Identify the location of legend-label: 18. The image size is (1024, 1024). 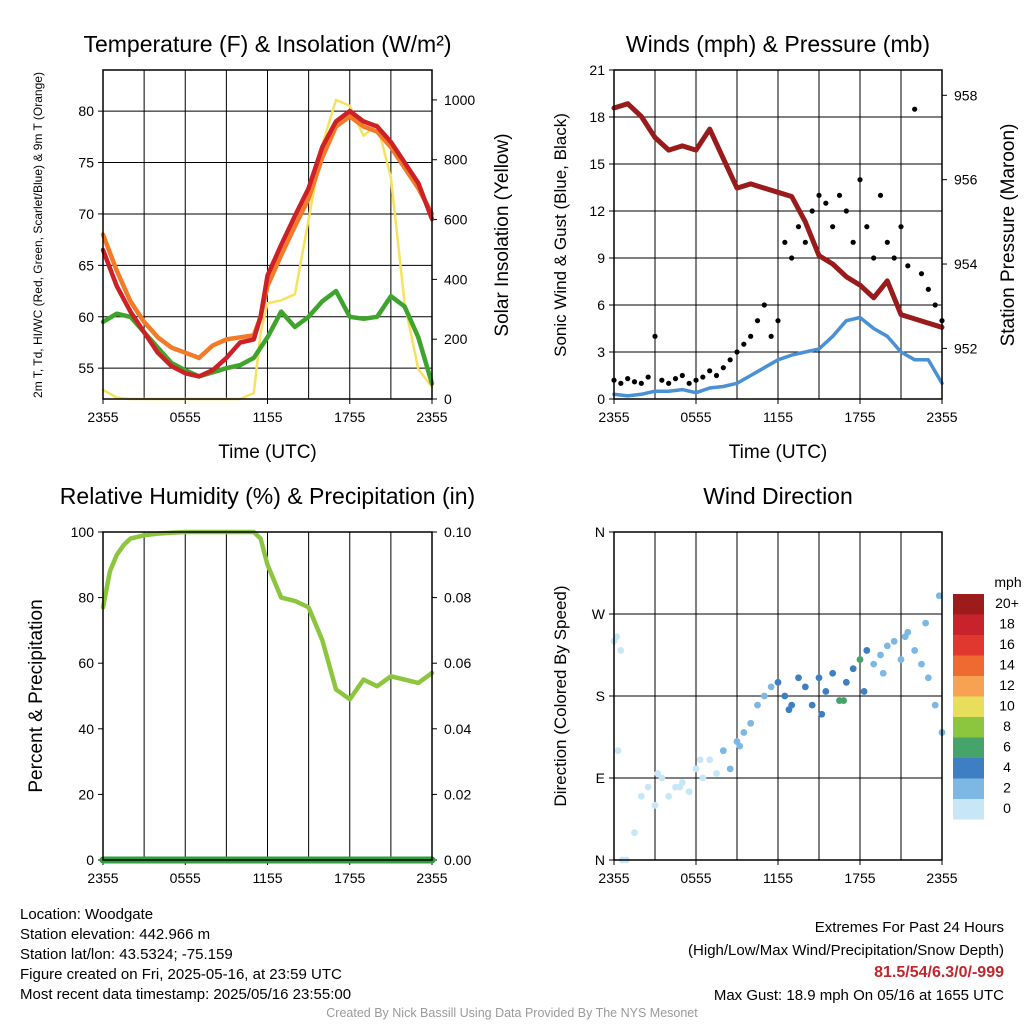
(1007, 624).